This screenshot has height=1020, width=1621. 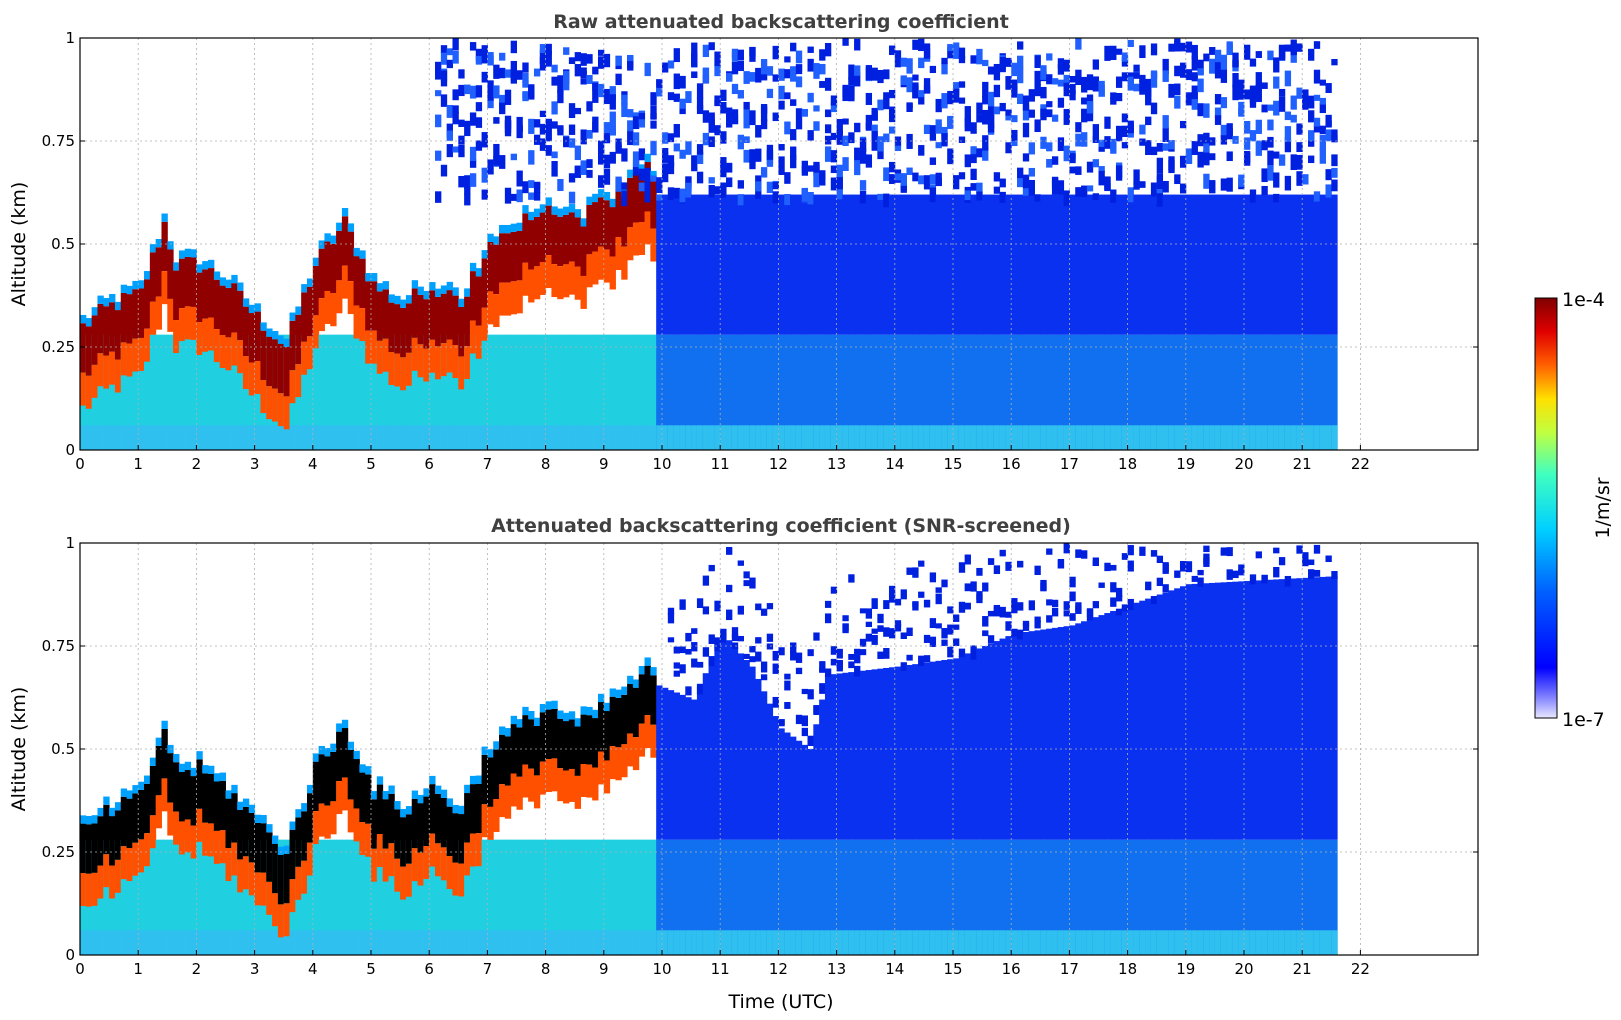 I want to click on x-tick-label: 18, so click(x=1127, y=969).